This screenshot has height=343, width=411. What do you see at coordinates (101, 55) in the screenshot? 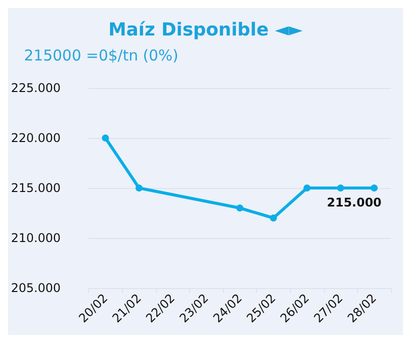
I see `chart-subtitle: 215000 =0$/tn (0%)` at bounding box center [101, 55].